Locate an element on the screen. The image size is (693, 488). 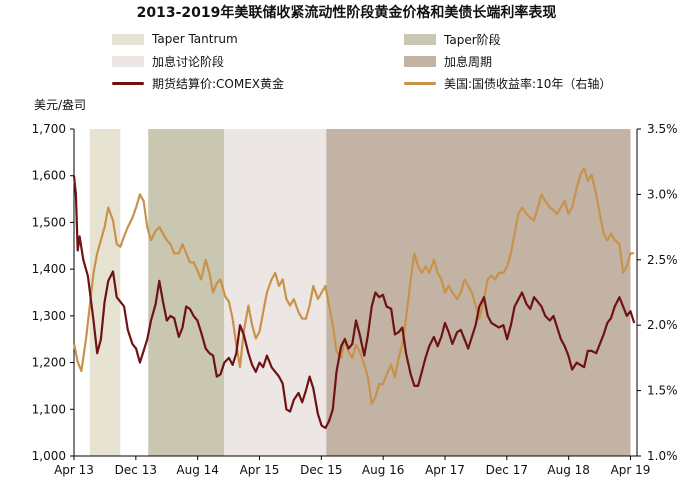
legend-item-gold: 期货结算价:COMEX黄金 is located at coordinates (198, 83).